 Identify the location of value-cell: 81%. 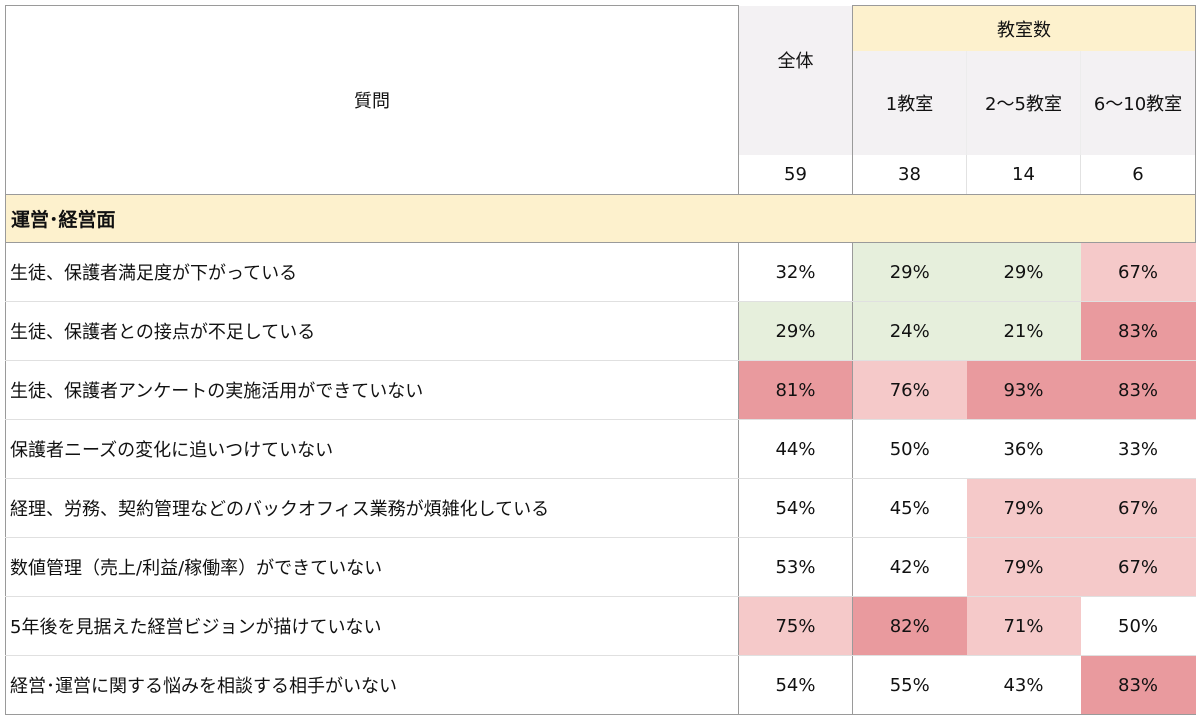
(795, 390).